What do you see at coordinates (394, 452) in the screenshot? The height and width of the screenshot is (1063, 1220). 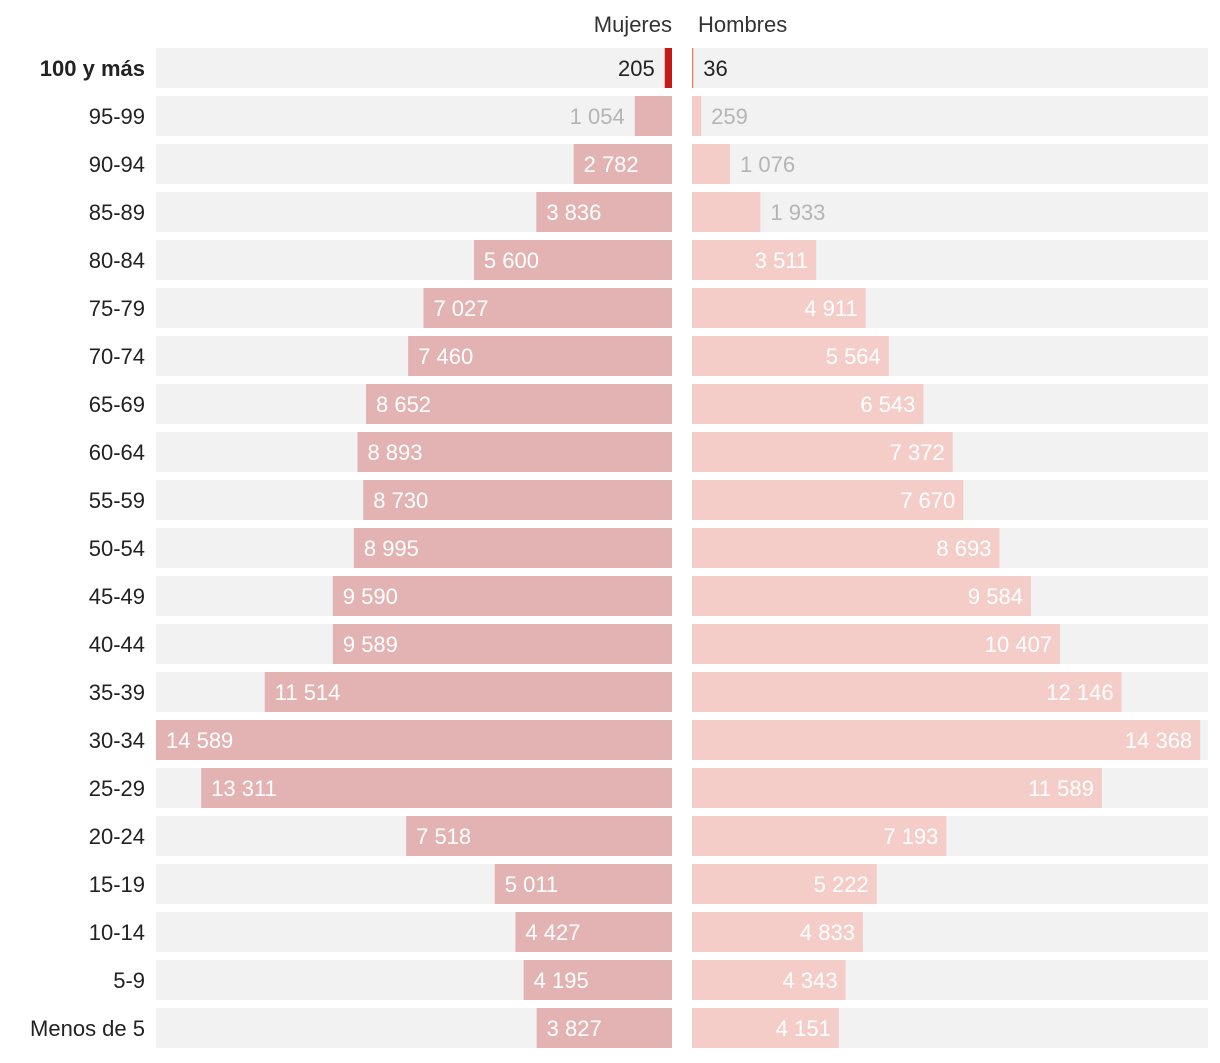 I see `value-label-mujeres: 8 893` at bounding box center [394, 452].